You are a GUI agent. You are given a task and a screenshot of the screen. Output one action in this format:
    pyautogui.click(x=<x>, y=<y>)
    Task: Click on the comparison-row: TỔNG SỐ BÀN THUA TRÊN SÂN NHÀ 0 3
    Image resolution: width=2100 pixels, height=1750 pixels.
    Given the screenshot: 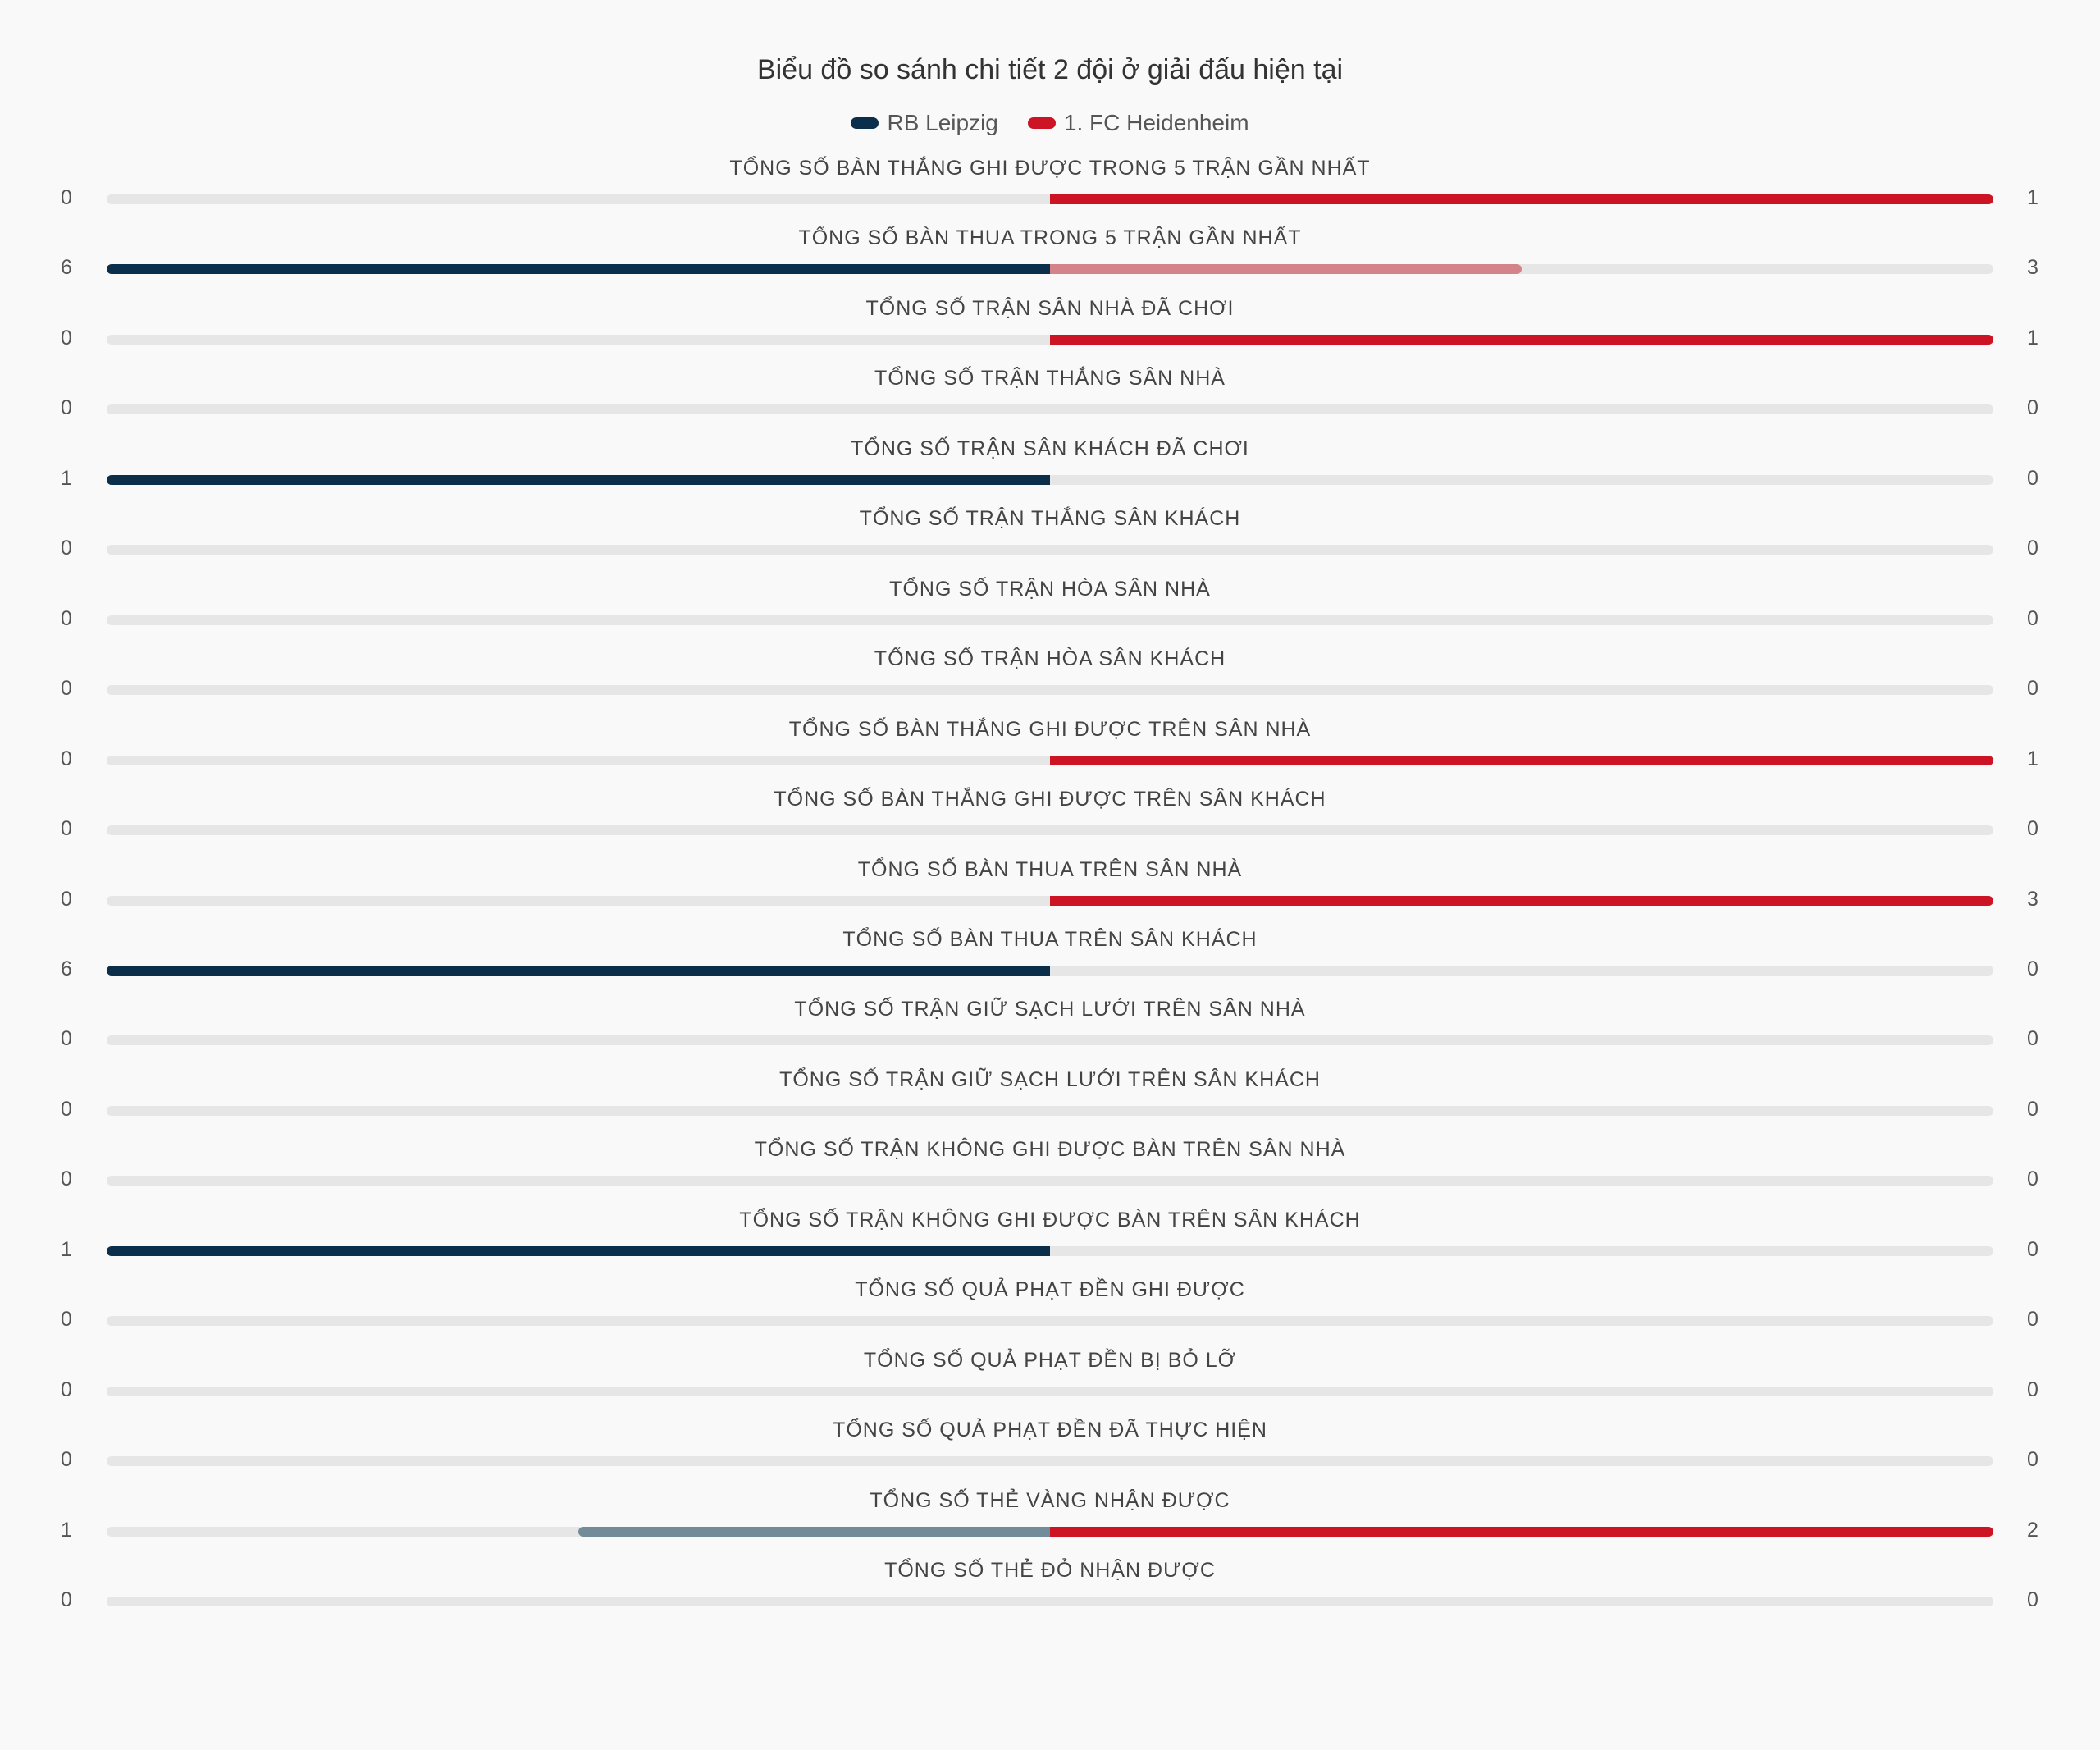 What is the action you would take?
    pyautogui.click(x=1050, y=893)
    